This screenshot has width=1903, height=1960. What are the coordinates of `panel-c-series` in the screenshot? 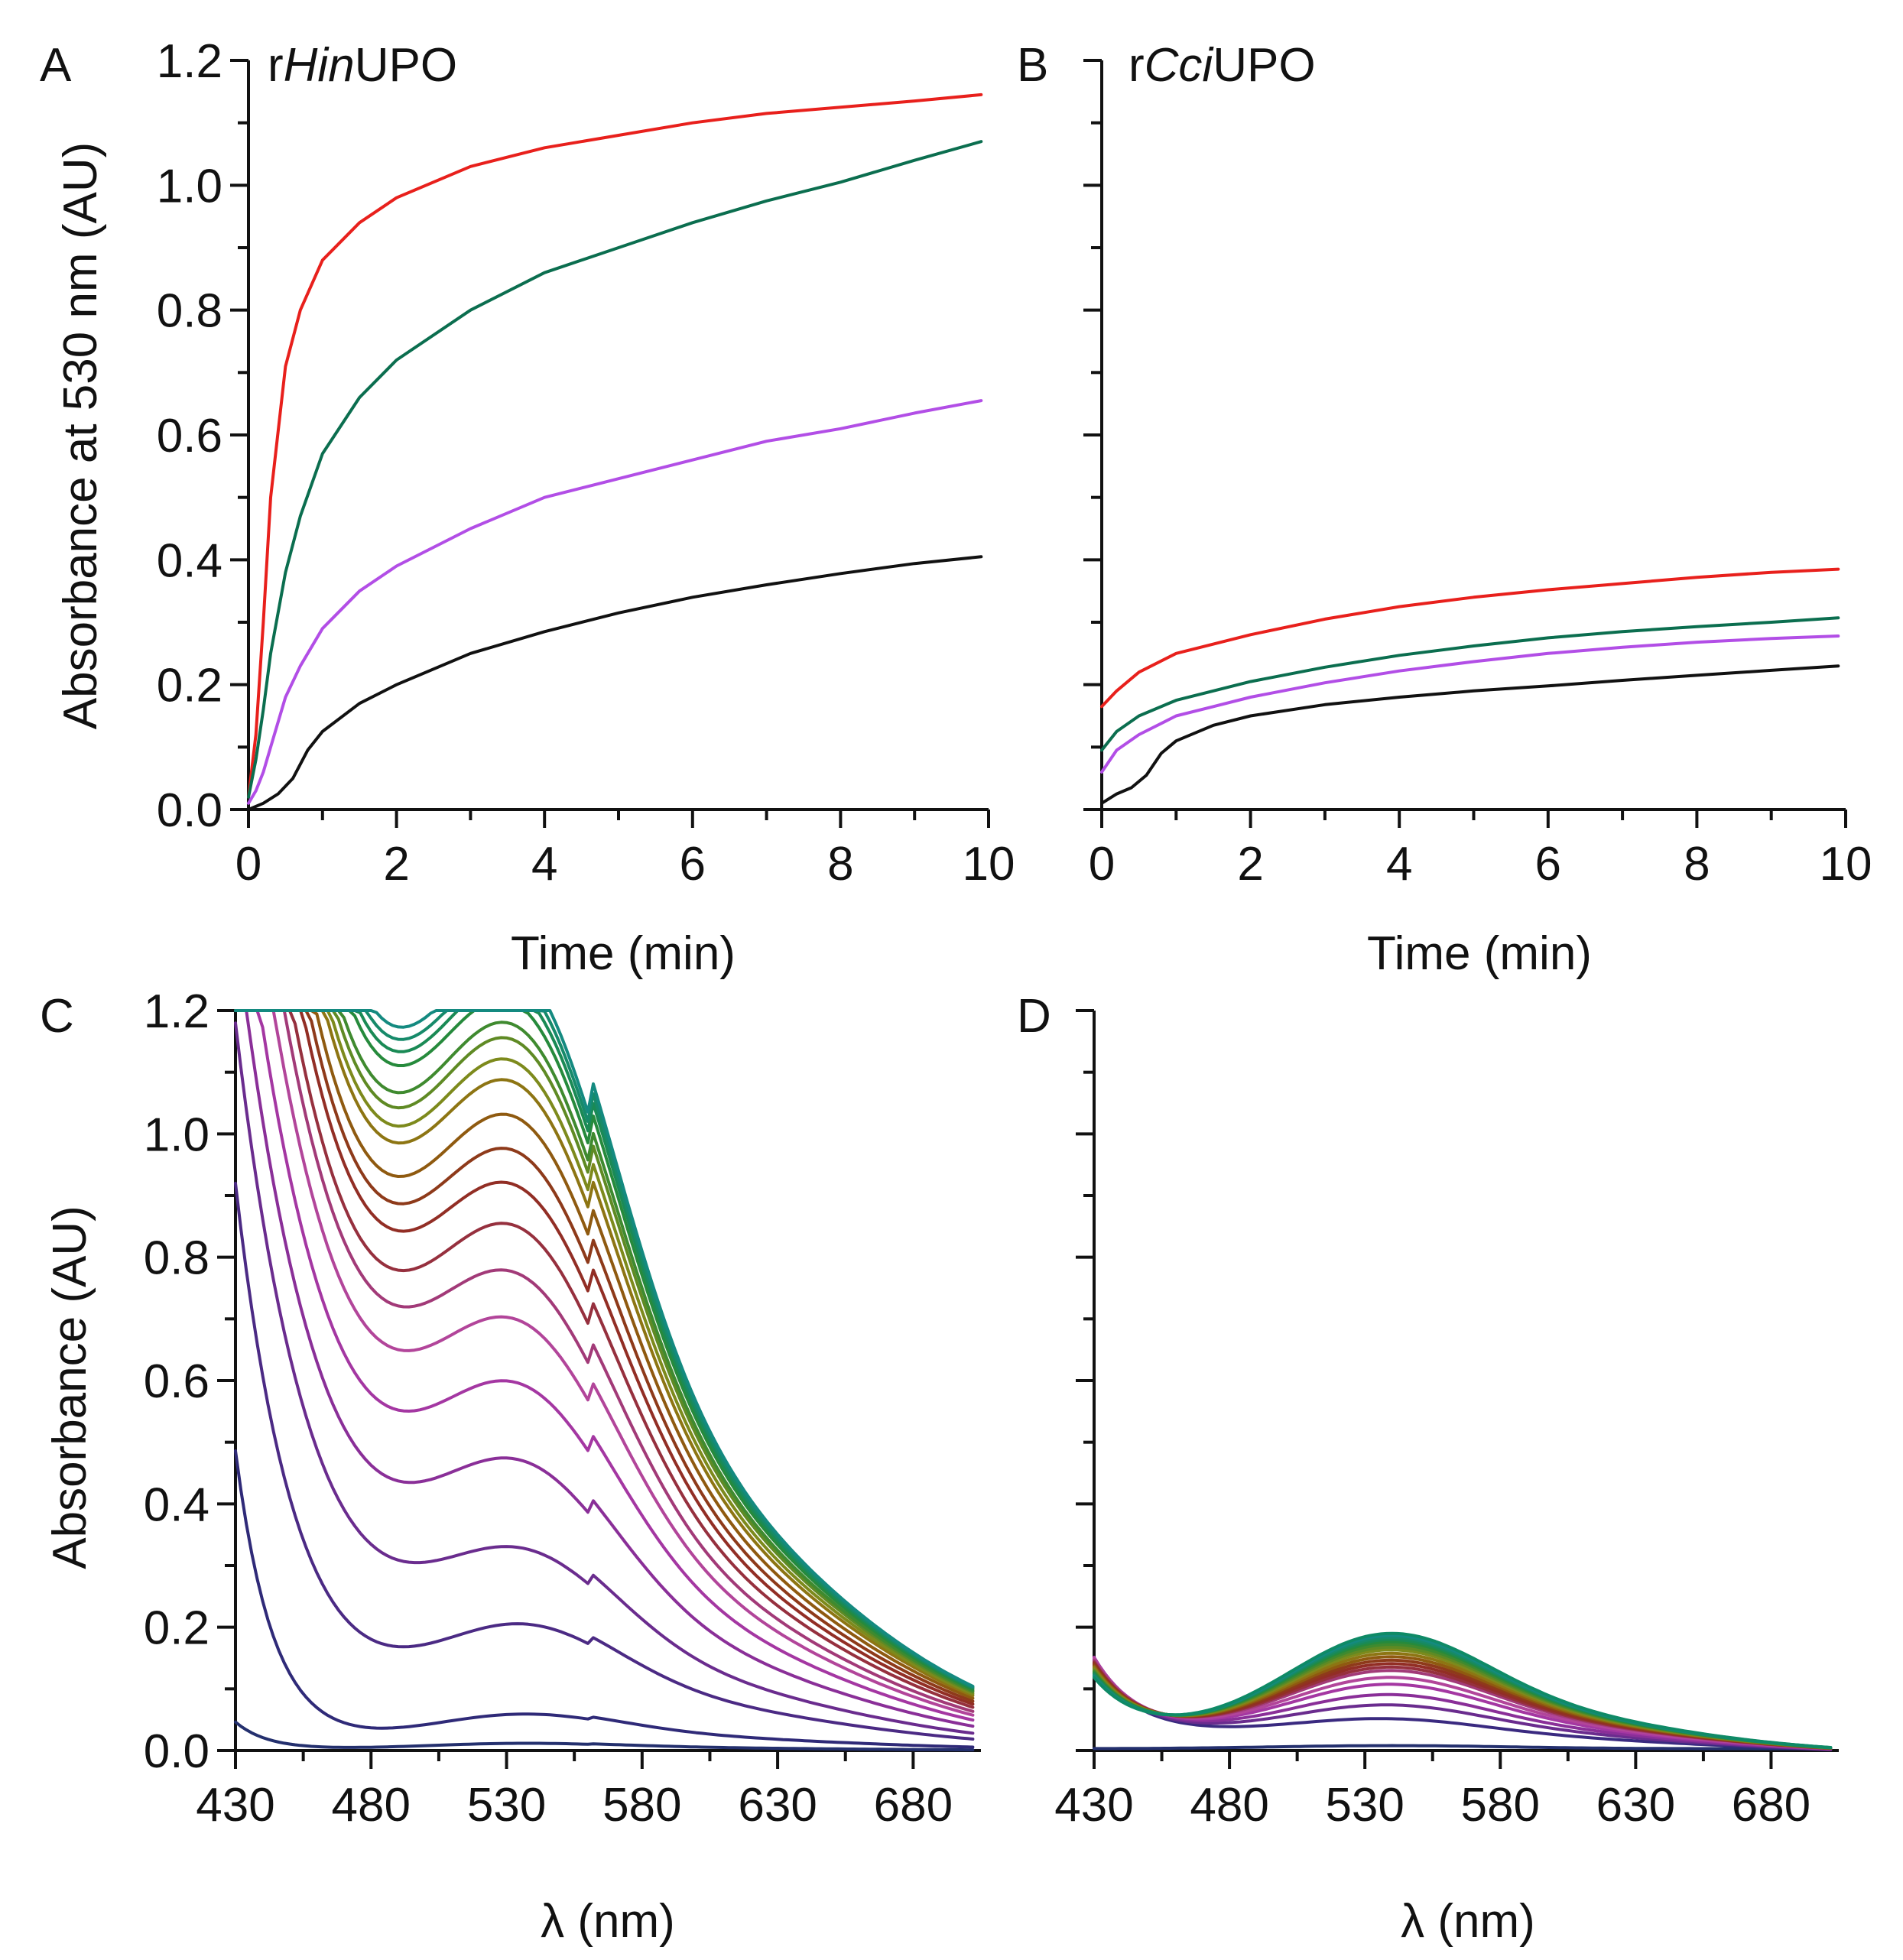 It's located at (604, 1380).